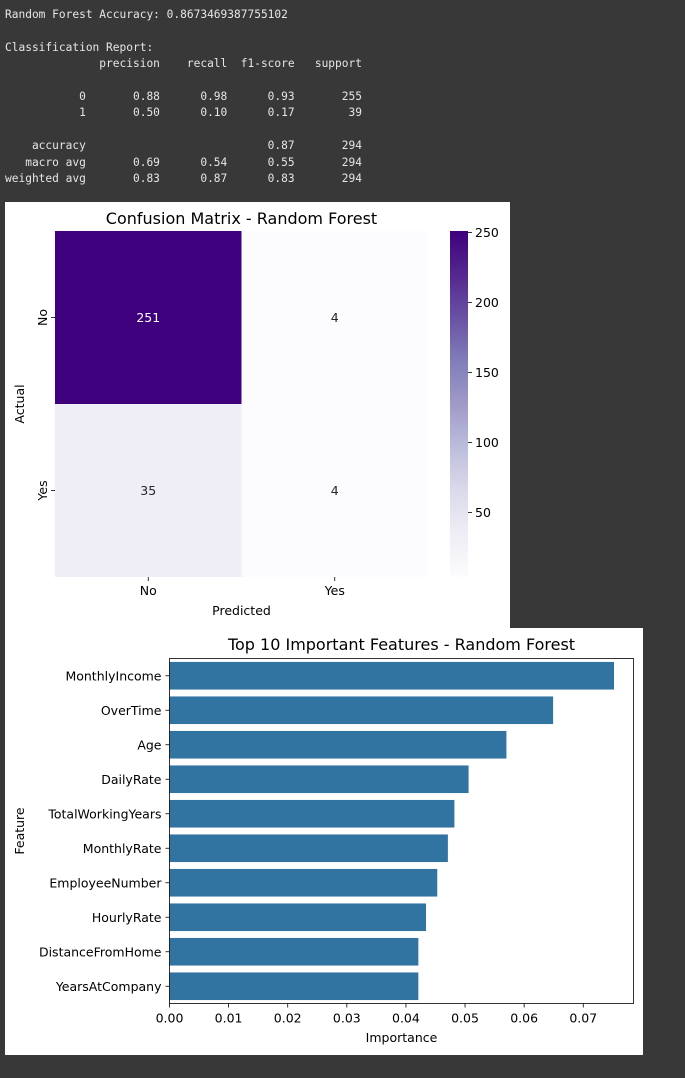  I want to click on y-tick-label: Yes, so click(42, 490).